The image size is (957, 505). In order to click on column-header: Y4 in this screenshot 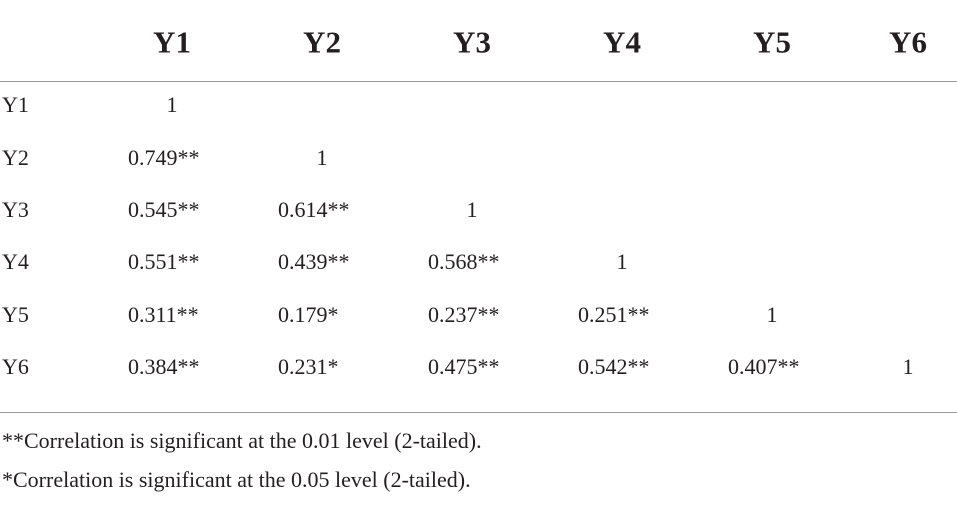, I will do `click(622, 42)`.